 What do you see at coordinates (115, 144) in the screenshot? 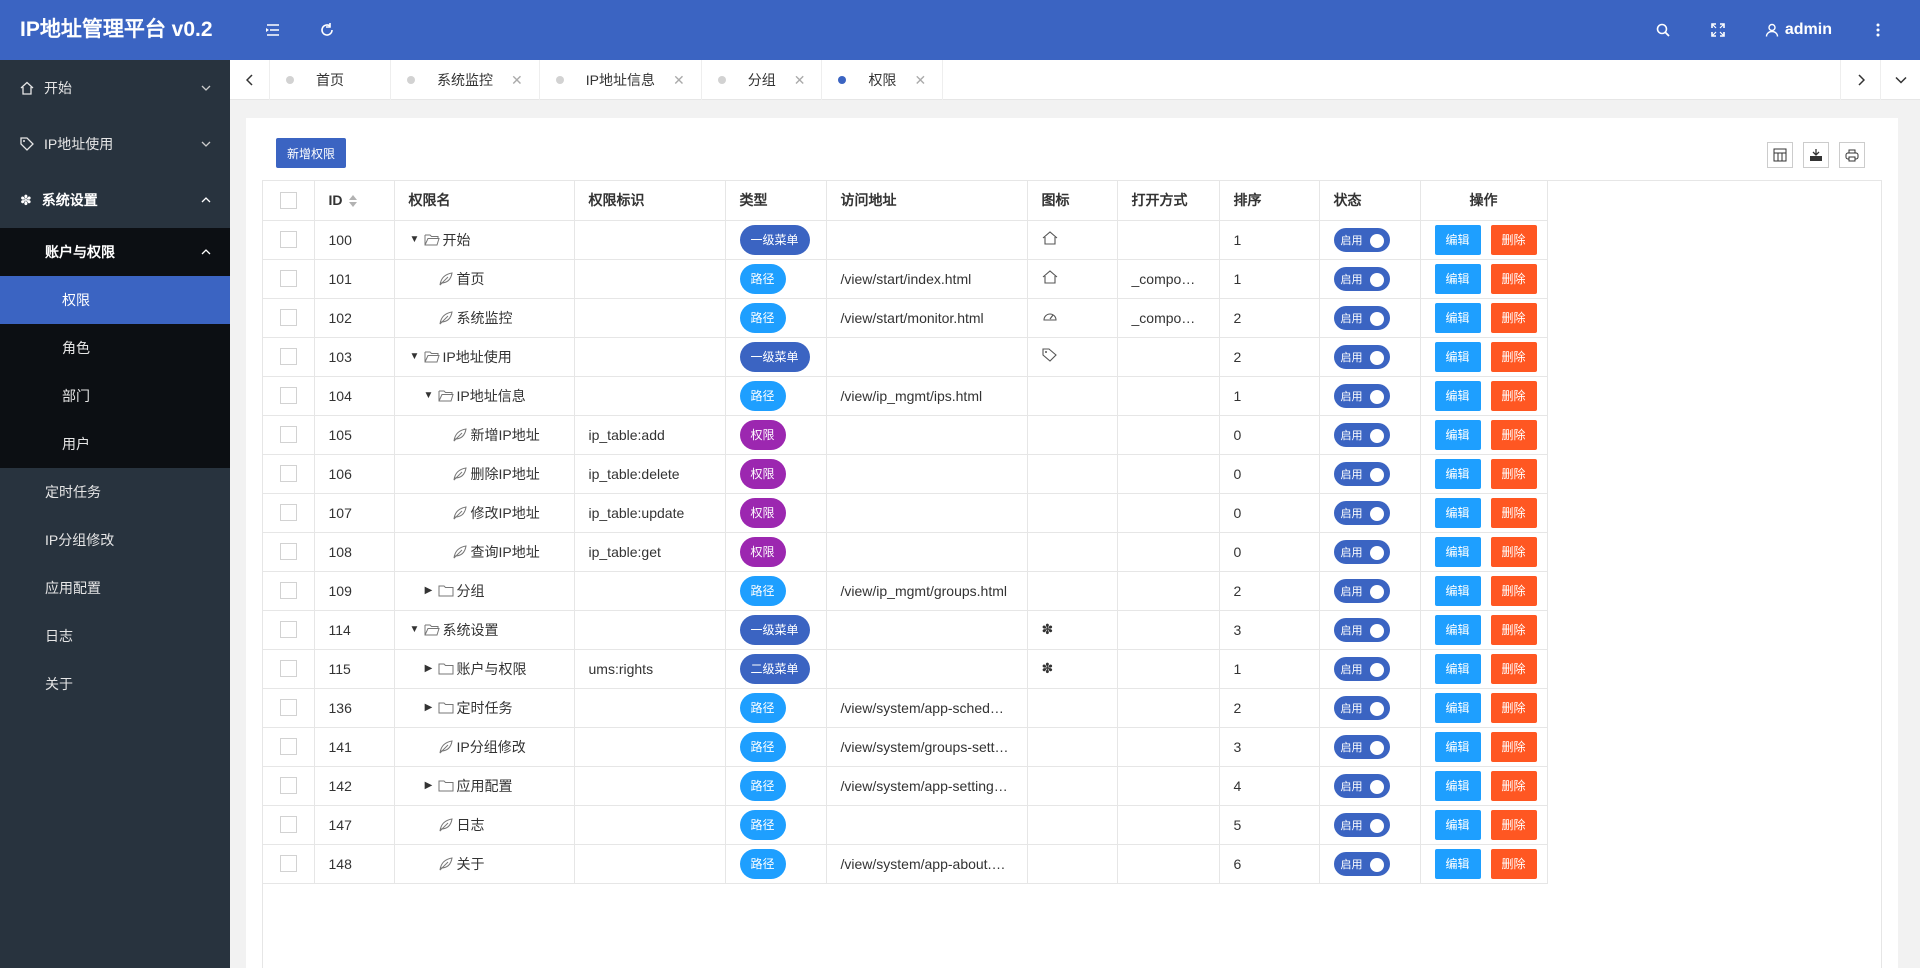
I see `sidebar-item-ip-usage: IP地址使用` at bounding box center [115, 144].